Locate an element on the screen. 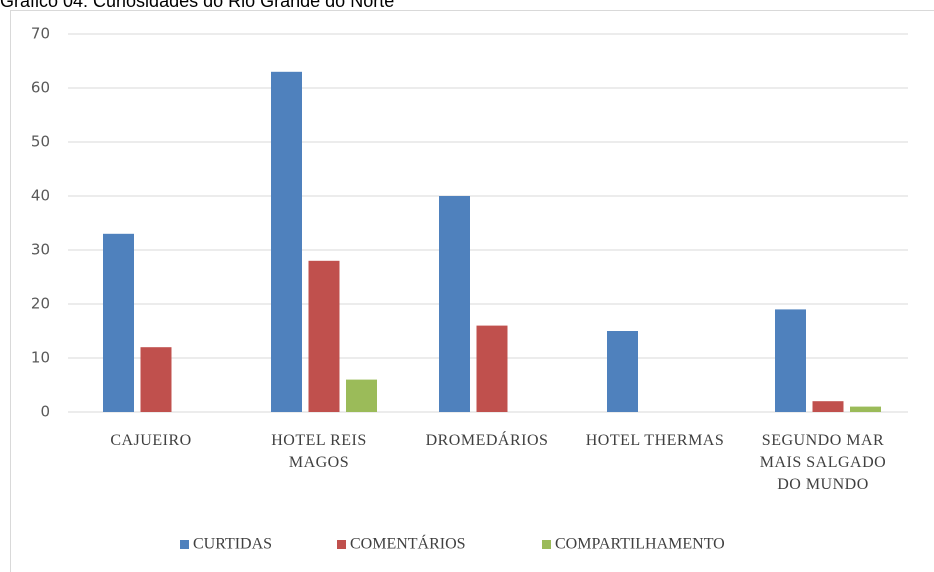 The width and height of the screenshot is (934, 572). y-tick-label: 20 is located at coordinates (40, 304).